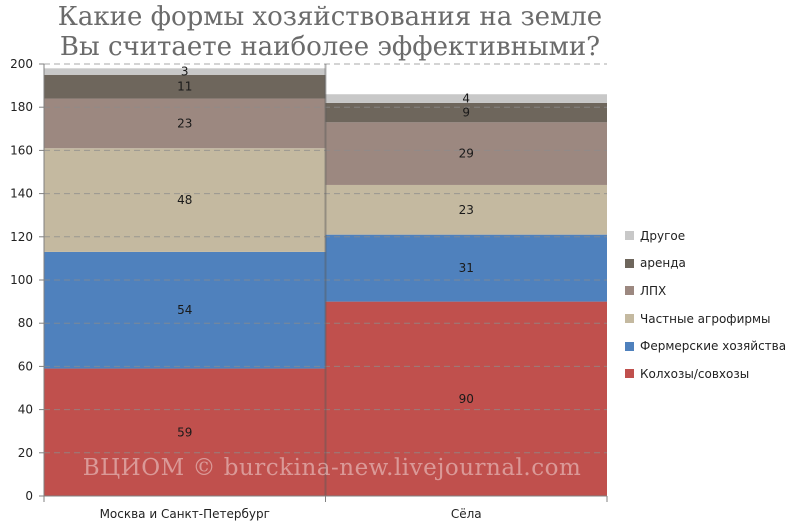 The image size is (800, 532). Describe the element at coordinates (21, 64) in the screenshot. I see `y-tick-label: 200` at that location.